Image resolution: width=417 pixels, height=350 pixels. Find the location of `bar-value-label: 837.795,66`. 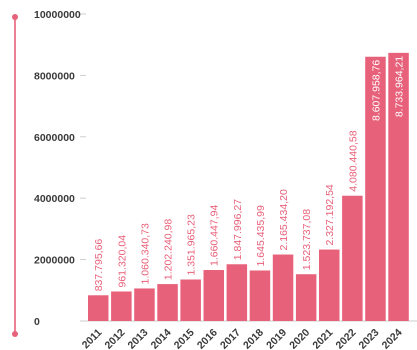

bar-value-label: 837.795,66 is located at coordinates (99, 265).